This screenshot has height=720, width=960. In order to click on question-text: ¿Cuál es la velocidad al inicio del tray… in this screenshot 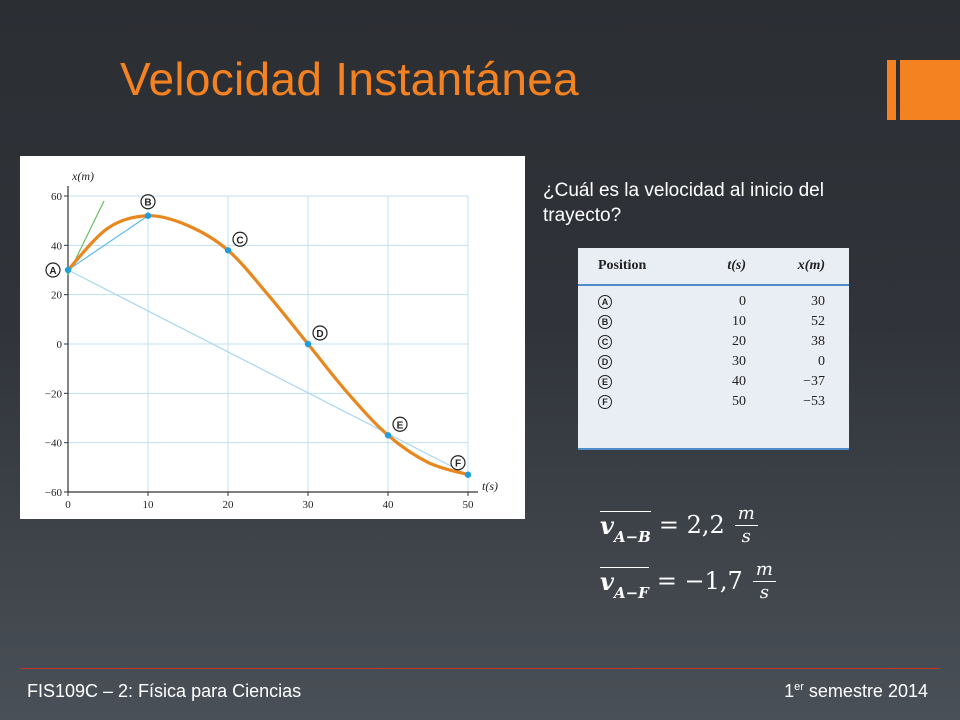, I will do `click(683, 203)`.